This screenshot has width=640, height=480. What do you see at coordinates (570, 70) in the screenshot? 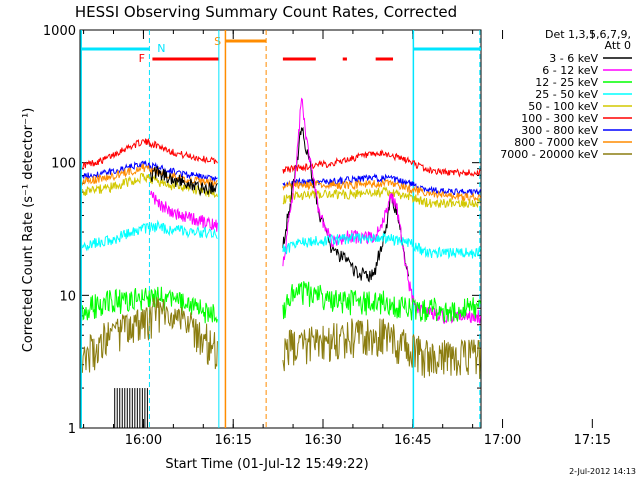
I see `legend-label: 6 - 12 keV` at bounding box center [570, 70].